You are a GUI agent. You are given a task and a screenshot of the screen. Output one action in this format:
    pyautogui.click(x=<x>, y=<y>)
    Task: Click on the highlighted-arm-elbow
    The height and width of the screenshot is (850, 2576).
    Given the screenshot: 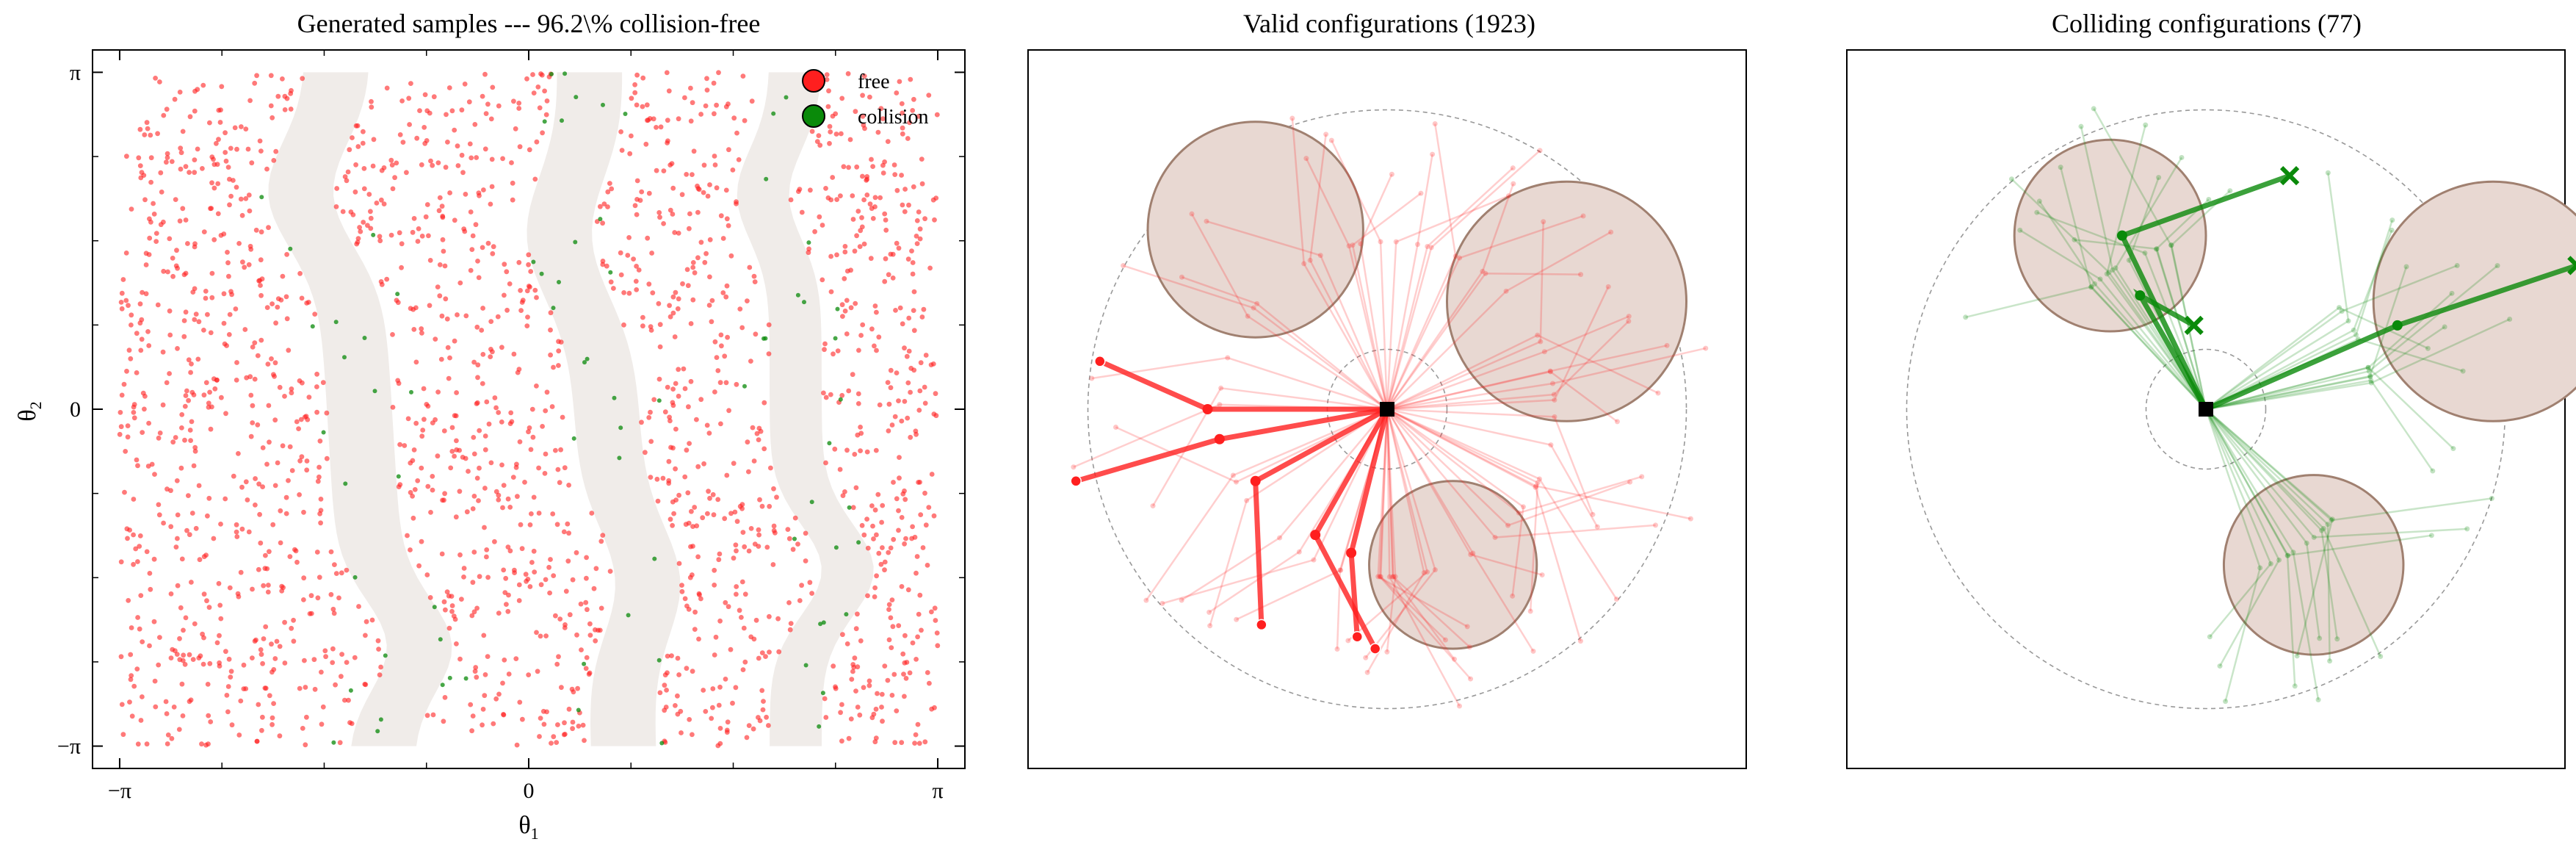 What is the action you would take?
    pyautogui.click(x=2397, y=325)
    